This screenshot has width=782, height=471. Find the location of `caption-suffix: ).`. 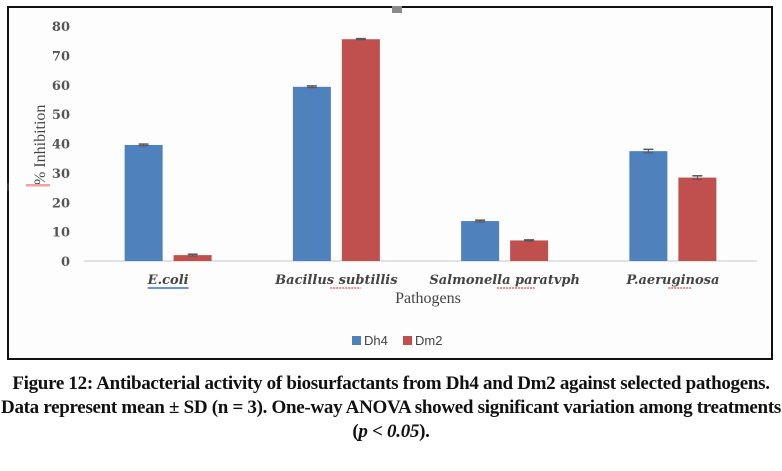

caption-suffix: ). is located at coordinates (424, 431).